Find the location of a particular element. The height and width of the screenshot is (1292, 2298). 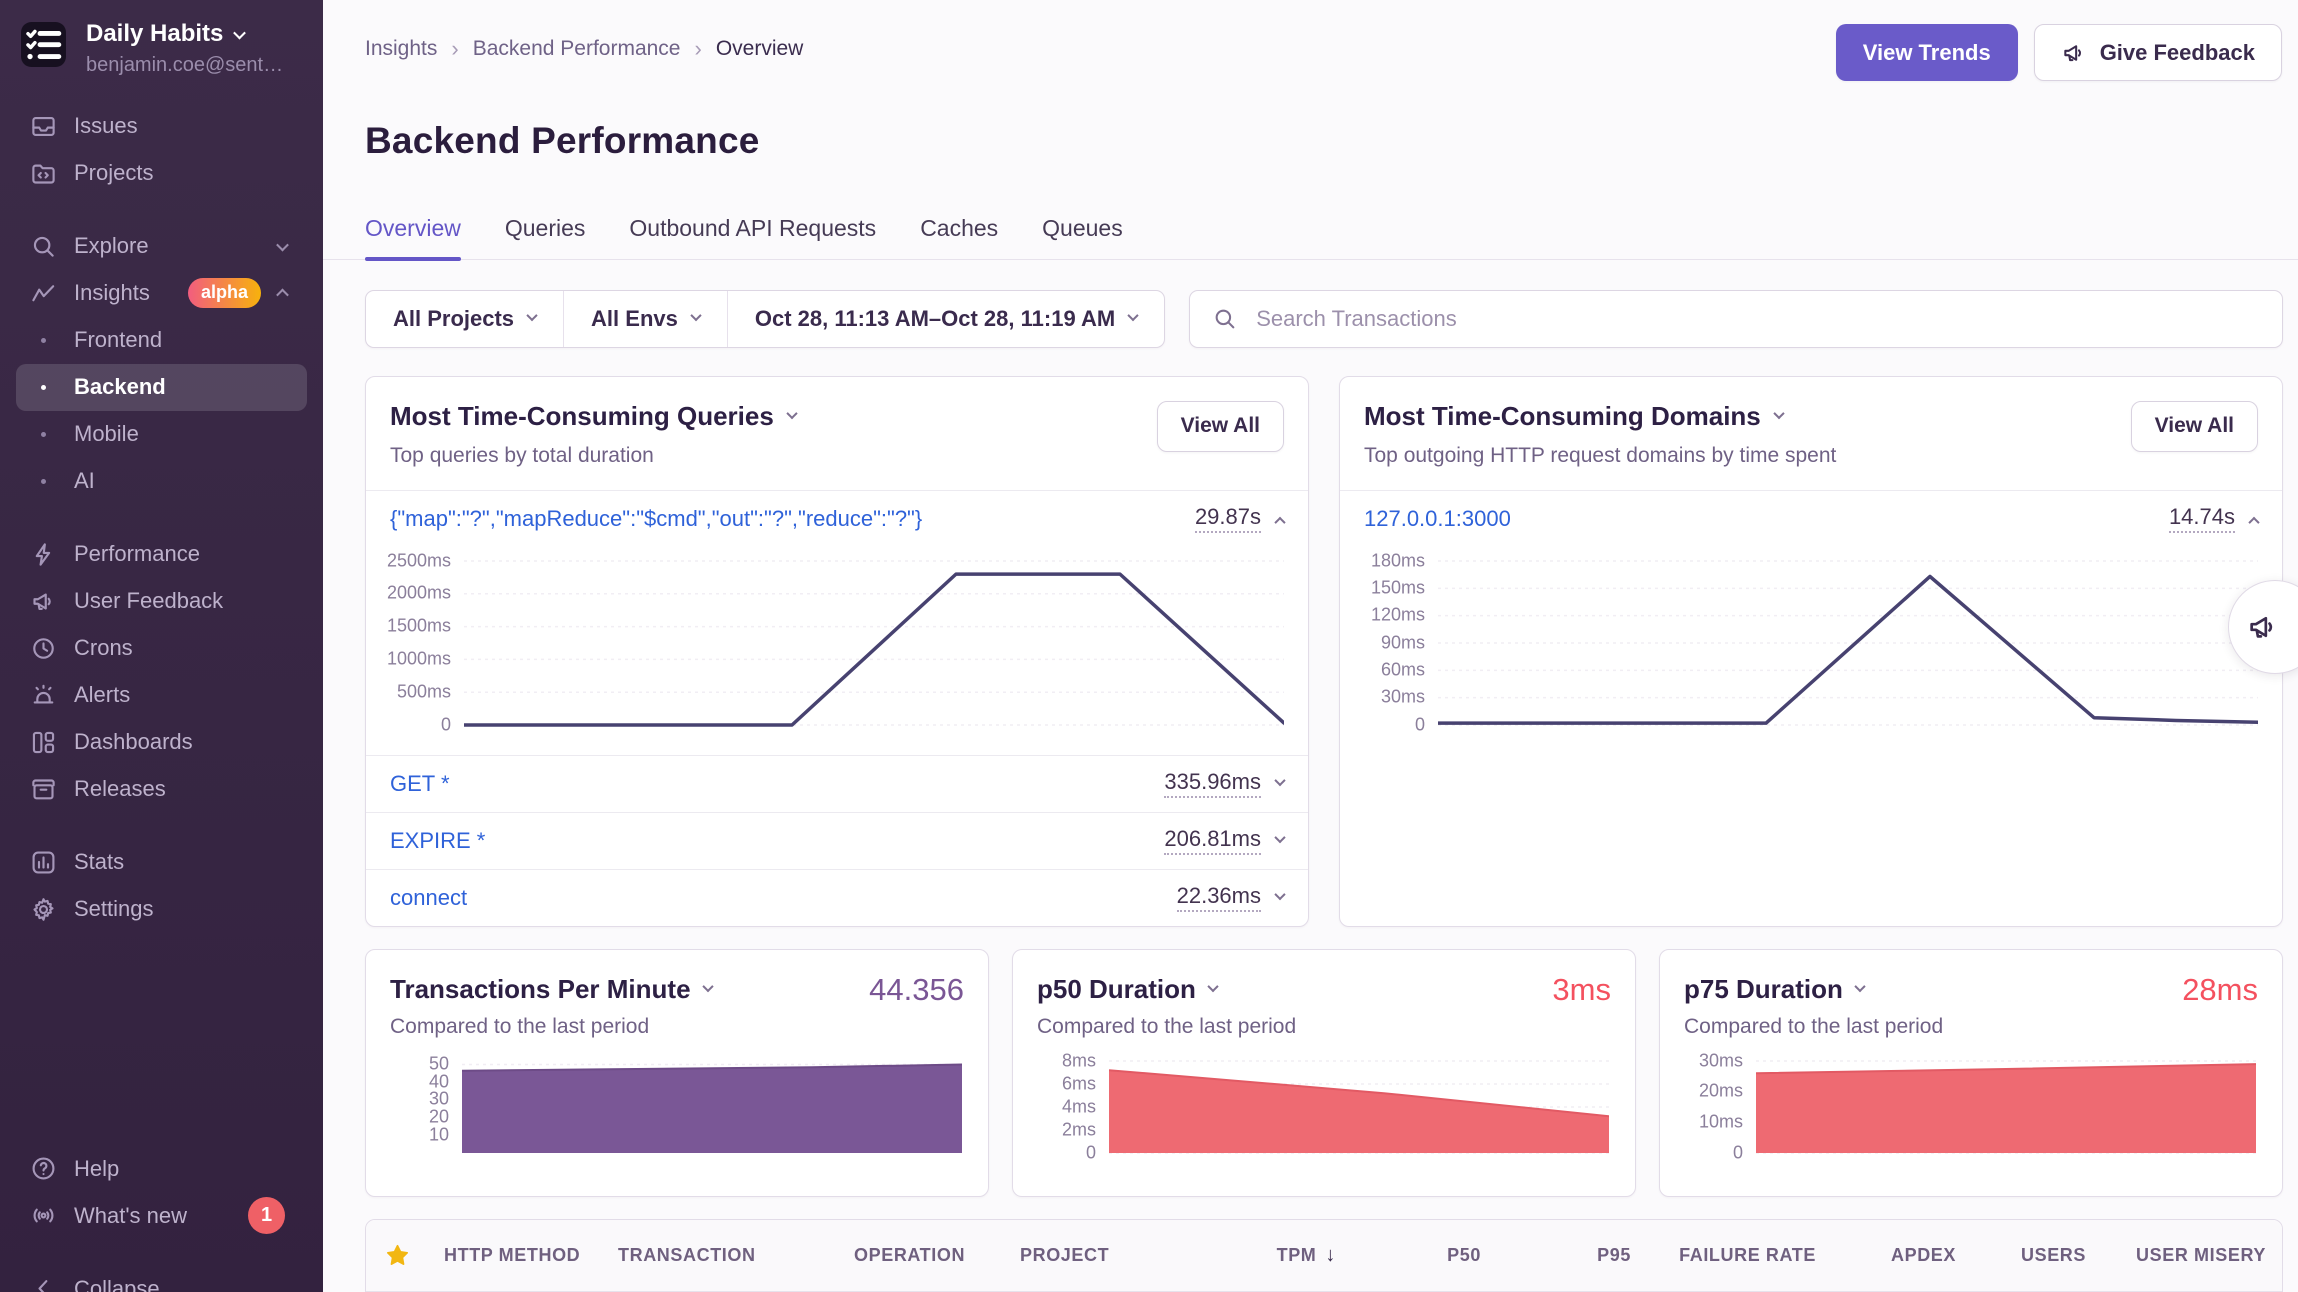

tpm-title: Transactions Per Minute is located at coordinates (552, 989).